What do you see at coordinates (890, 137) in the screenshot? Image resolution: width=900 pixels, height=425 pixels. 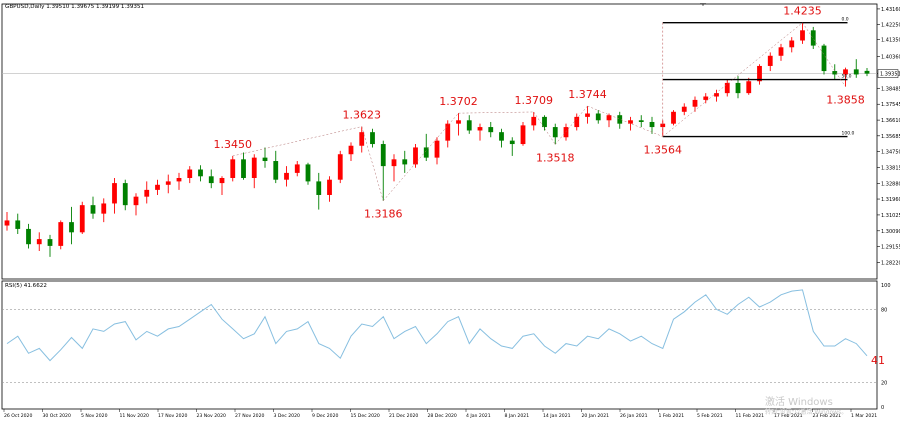 I see `price-tick-label: 1.35685` at bounding box center [890, 137].